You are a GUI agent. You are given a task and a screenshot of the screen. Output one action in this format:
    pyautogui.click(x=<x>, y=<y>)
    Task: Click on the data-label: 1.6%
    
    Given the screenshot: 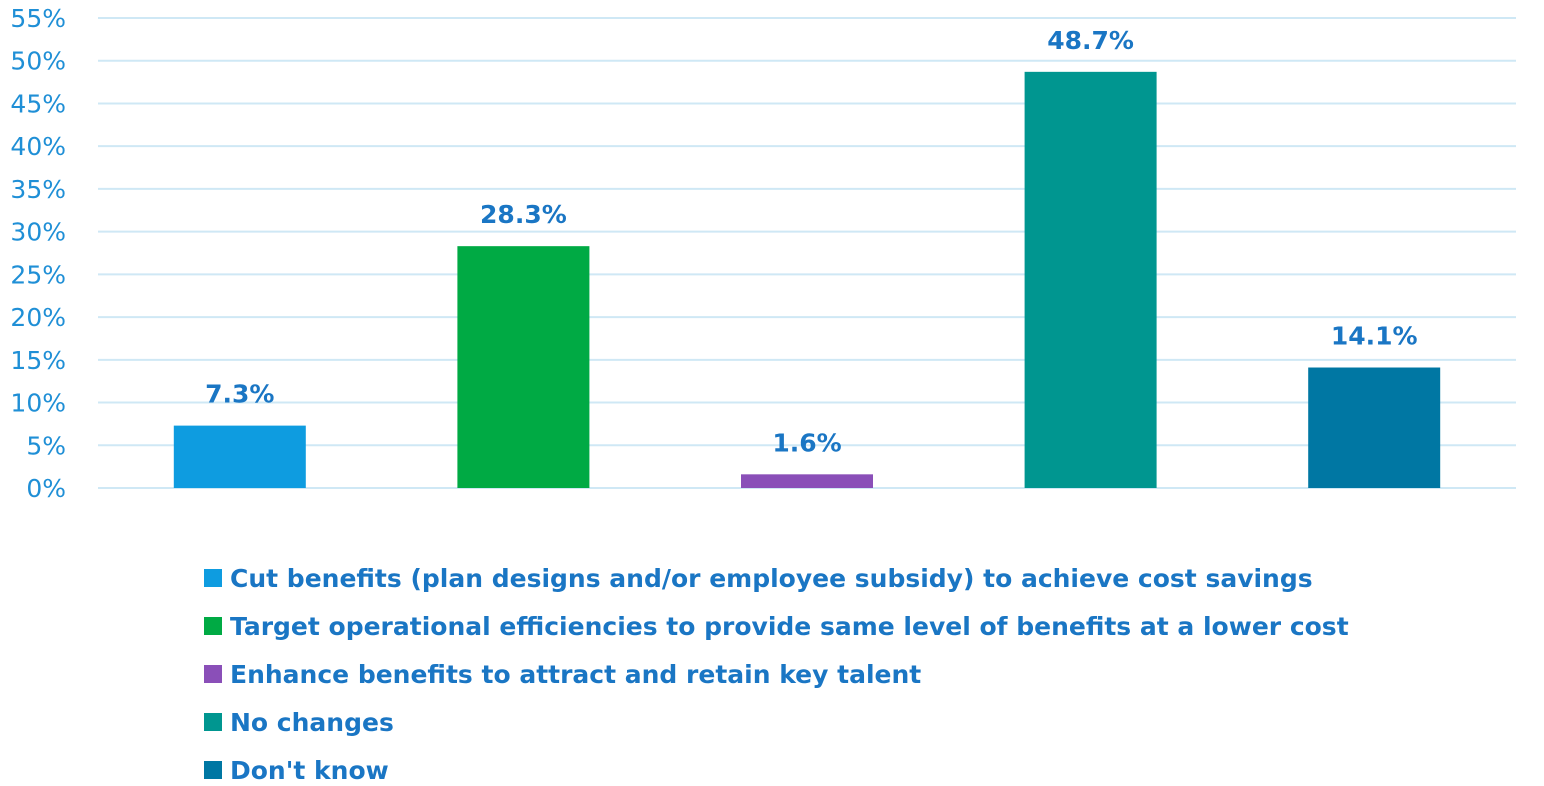 What is the action you would take?
    pyautogui.click(x=806, y=442)
    